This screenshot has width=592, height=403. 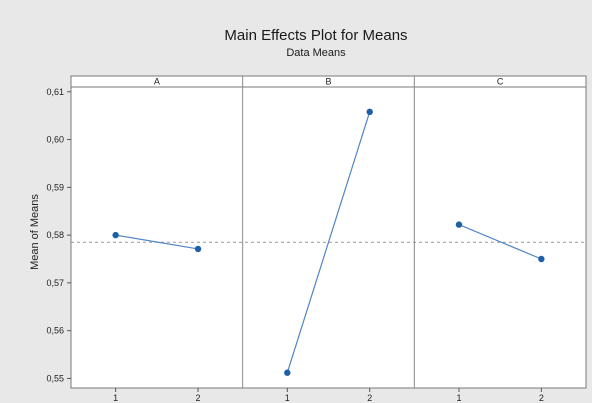 I want to click on panel-header-strip, so click(x=328, y=81).